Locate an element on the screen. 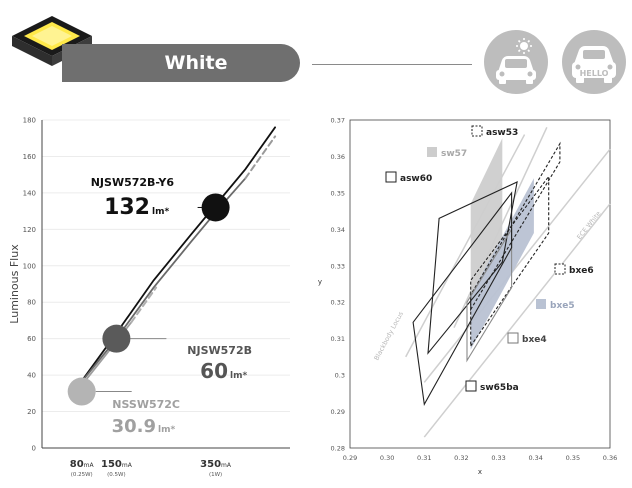  label-name-njsw572b-y6: NJSW572B-Y6 is located at coordinates (133, 182).